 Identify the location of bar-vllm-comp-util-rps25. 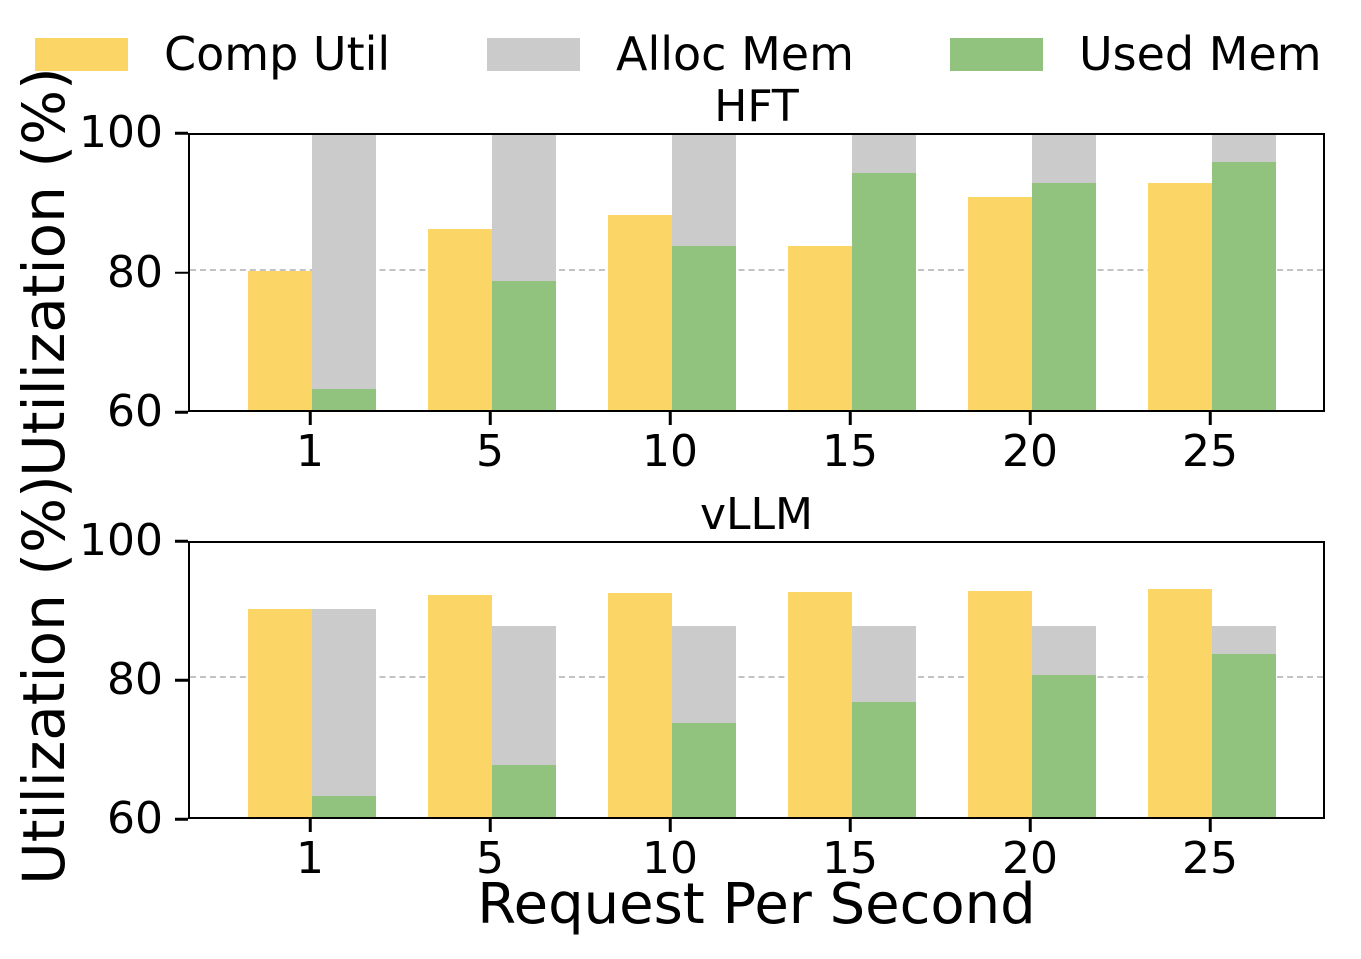
(1180, 703).